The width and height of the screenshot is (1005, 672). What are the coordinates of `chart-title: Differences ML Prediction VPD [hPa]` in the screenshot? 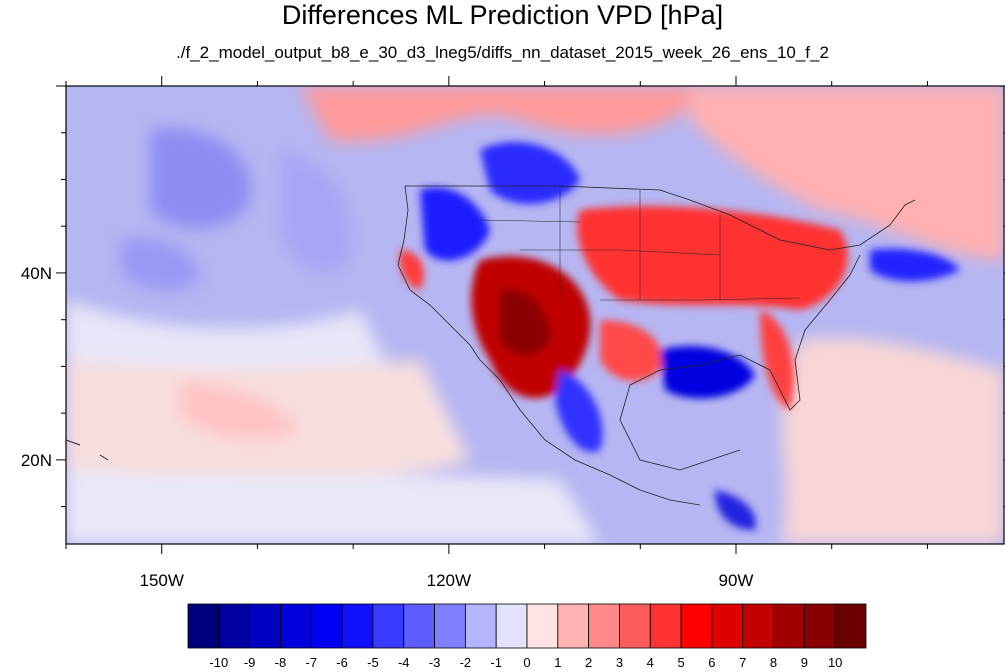 It's located at (502, 15).